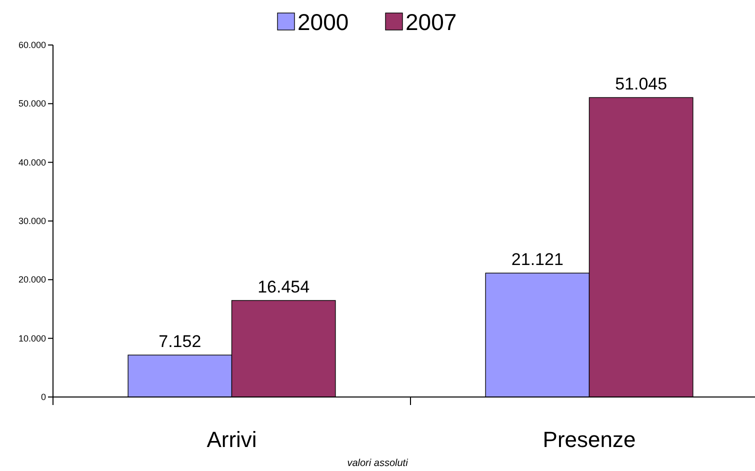  What do you see at coordinates (284, 286) in the screenshot?
I see `data-label: 16.454` at bounding box center [284, 286].